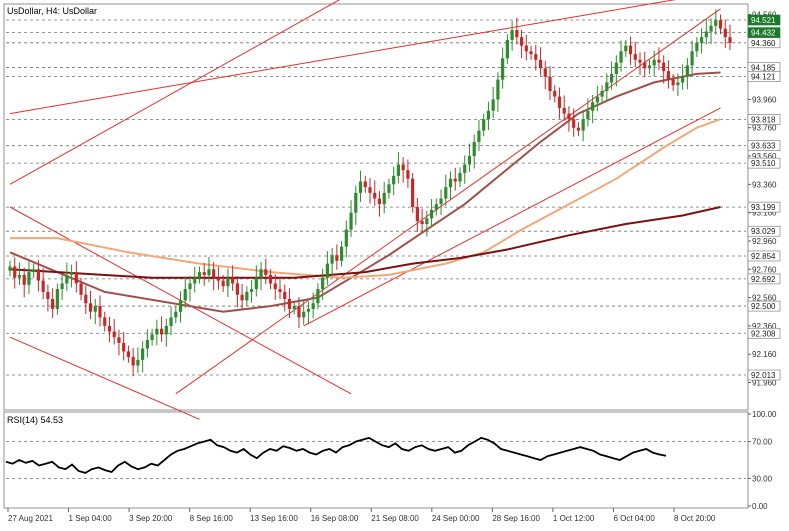 The width and height of the screenshot is (789, 531). I want to click on rsi-title: RSI(14) 54.53, so click(35, 420).